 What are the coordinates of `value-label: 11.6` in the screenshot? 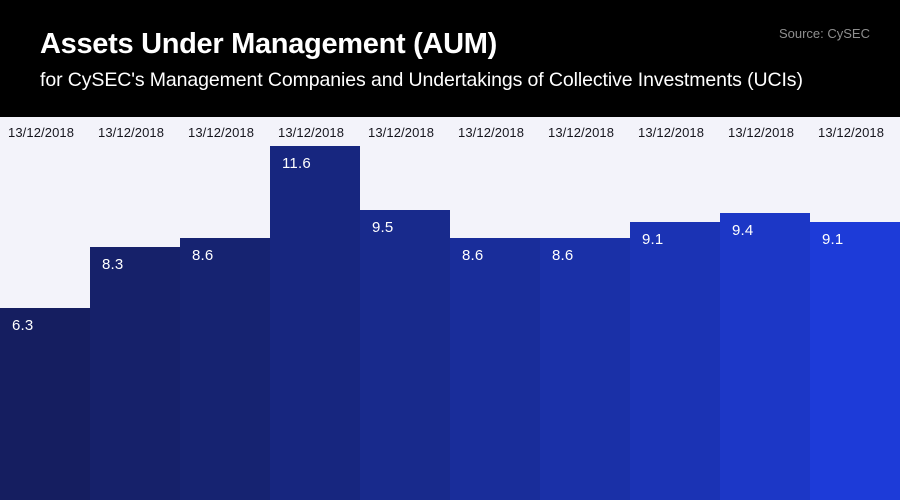 It's located at (296, 163).